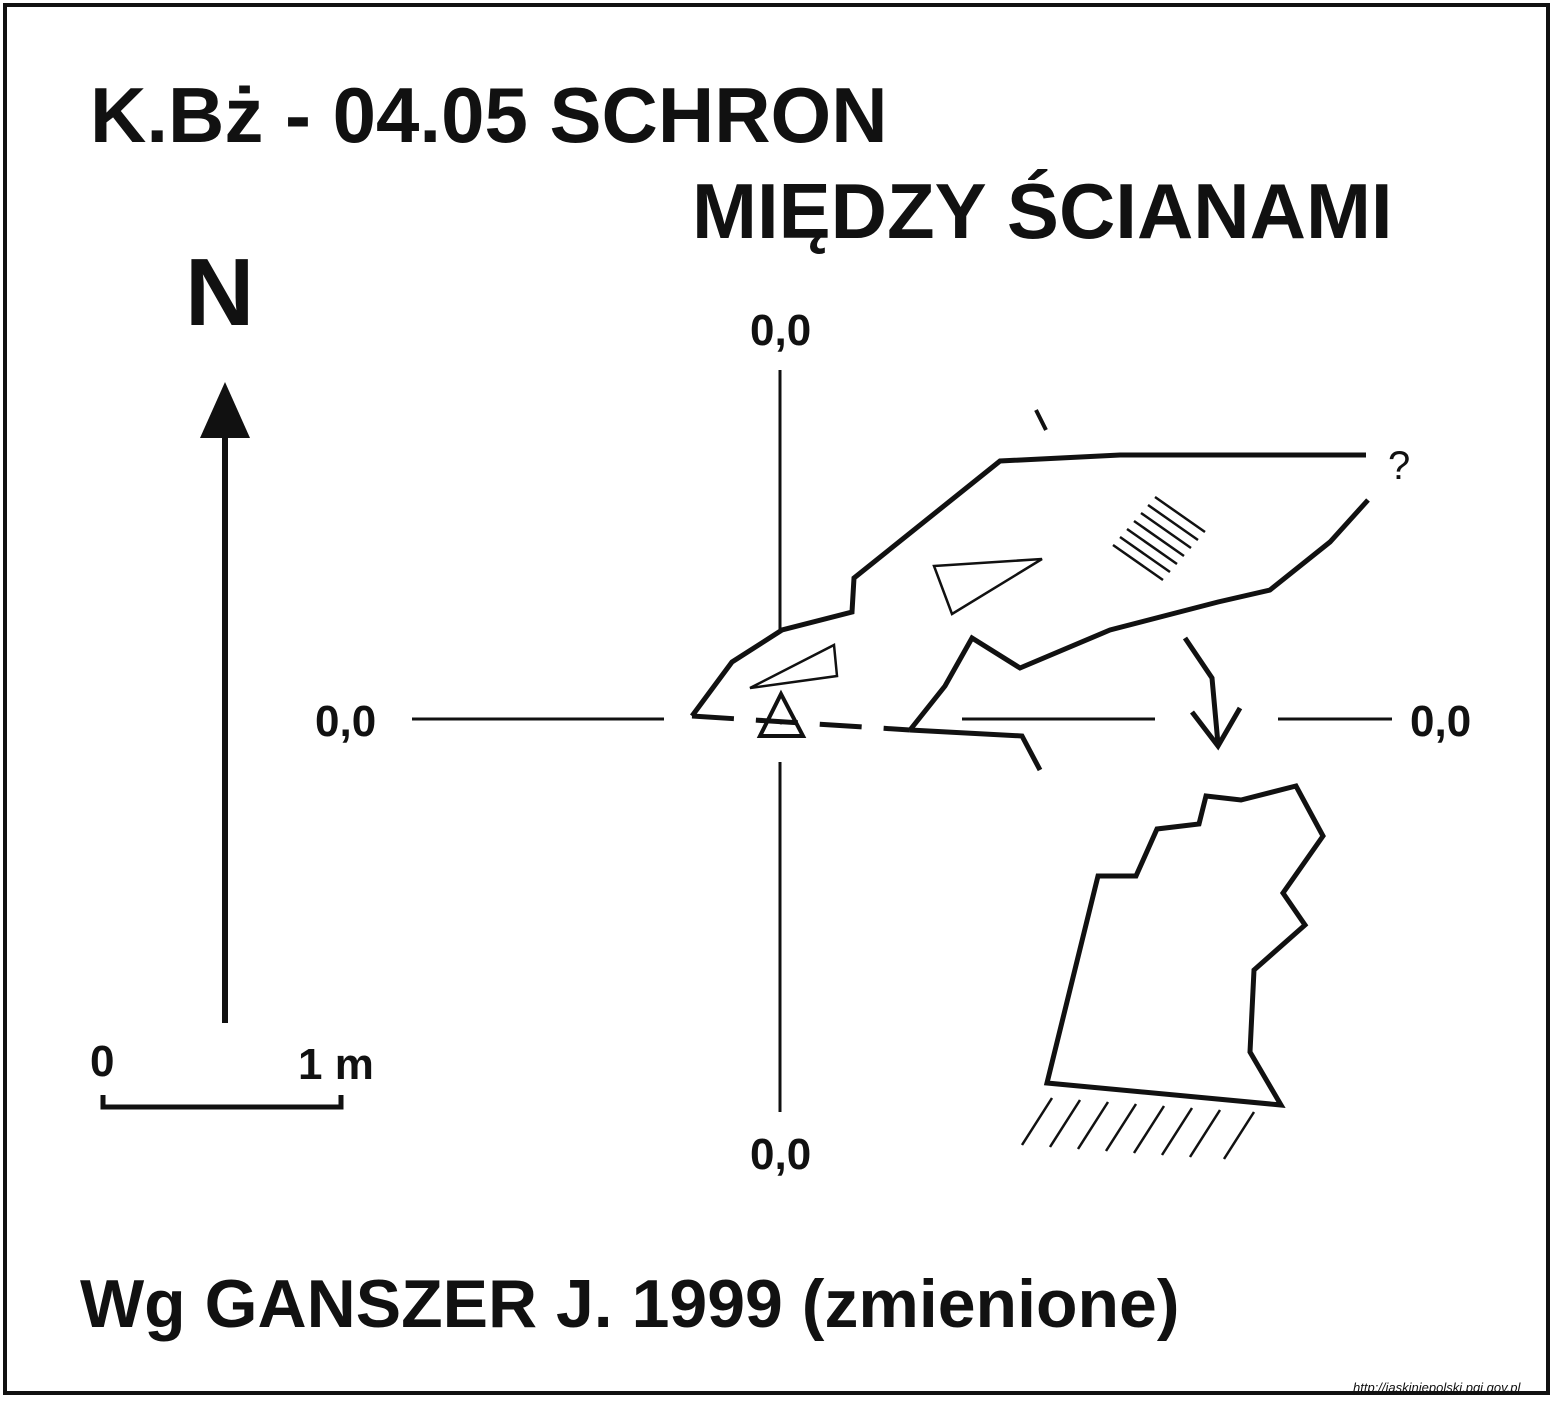 Image resolution: width=1559 pixels, height=1402 pixels. I want to click on scale-label-start: 0, so click(102, 1061).